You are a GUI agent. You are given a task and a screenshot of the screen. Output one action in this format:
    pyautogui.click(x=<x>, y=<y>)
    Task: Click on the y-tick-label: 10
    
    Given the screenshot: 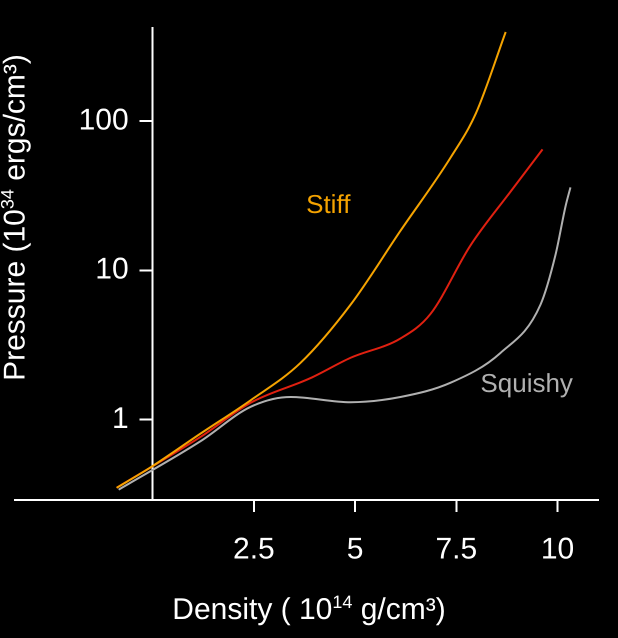 What is the action you would take?
    pyautogui.click(x=112, y=269)
    